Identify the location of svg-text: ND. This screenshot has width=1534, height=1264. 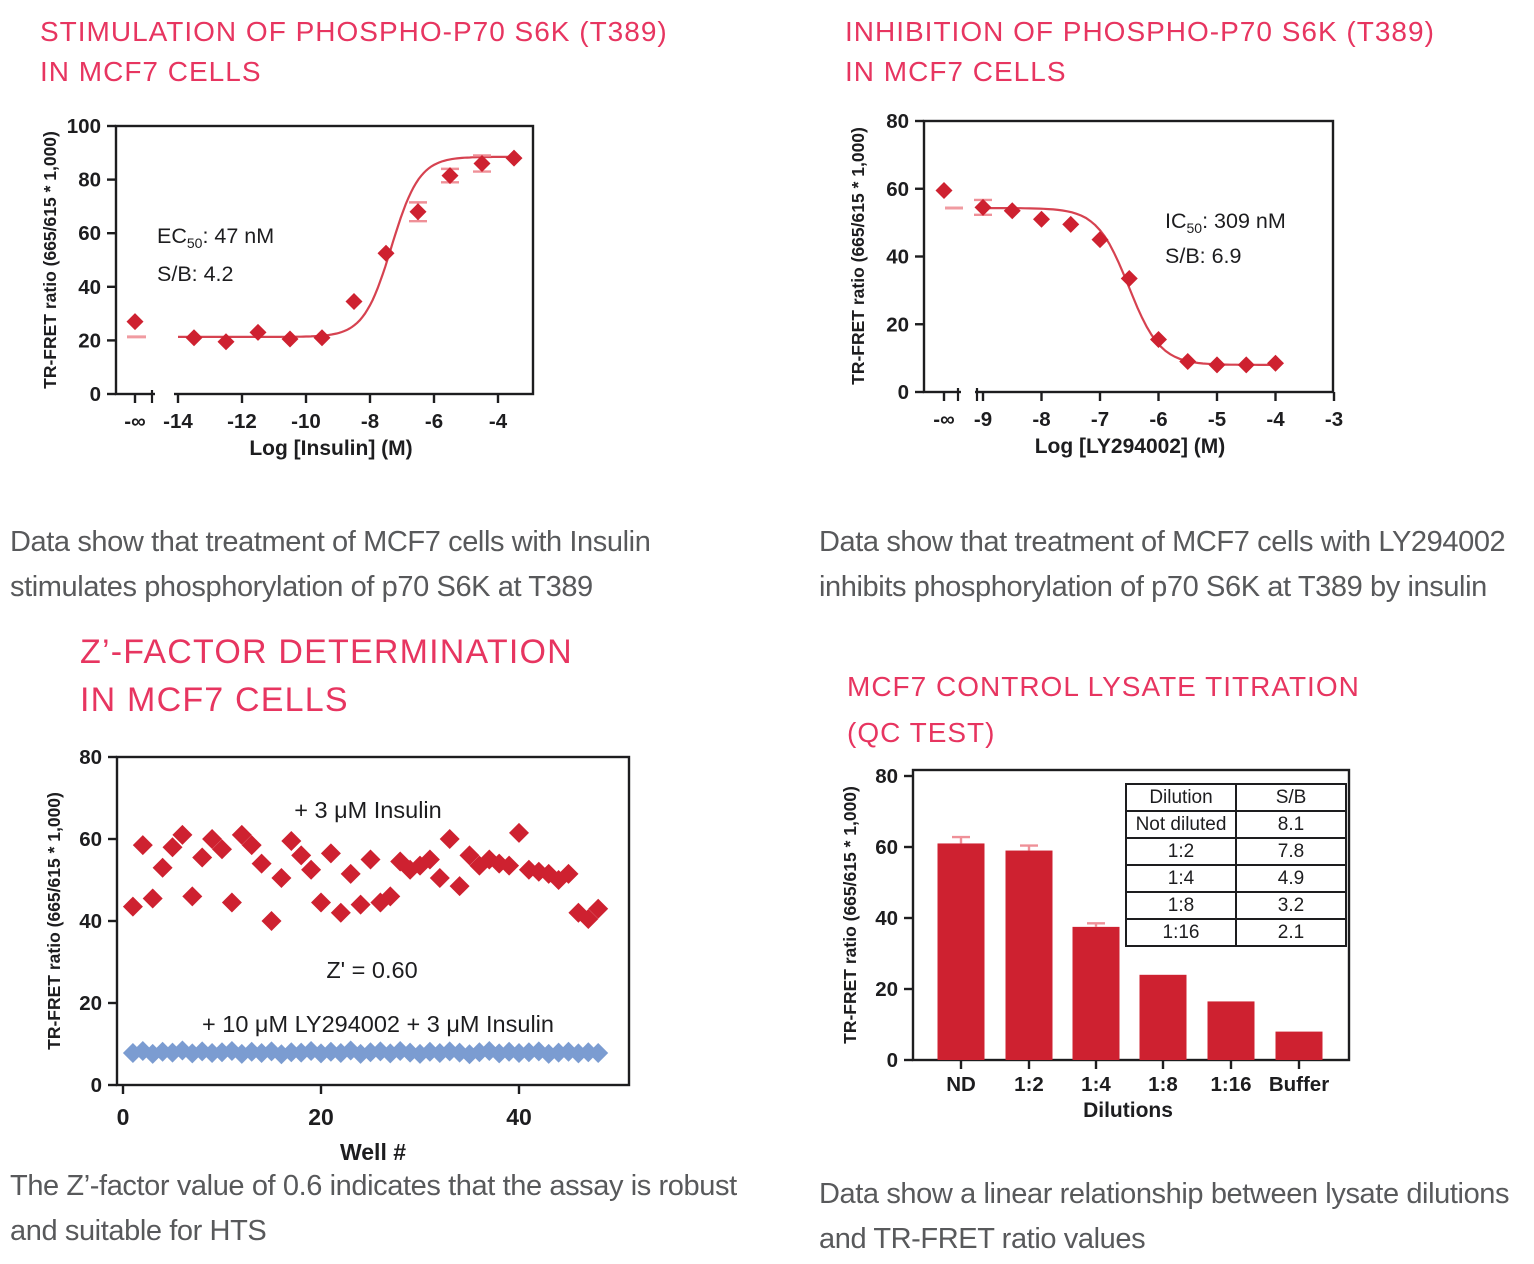
(961, 1084).